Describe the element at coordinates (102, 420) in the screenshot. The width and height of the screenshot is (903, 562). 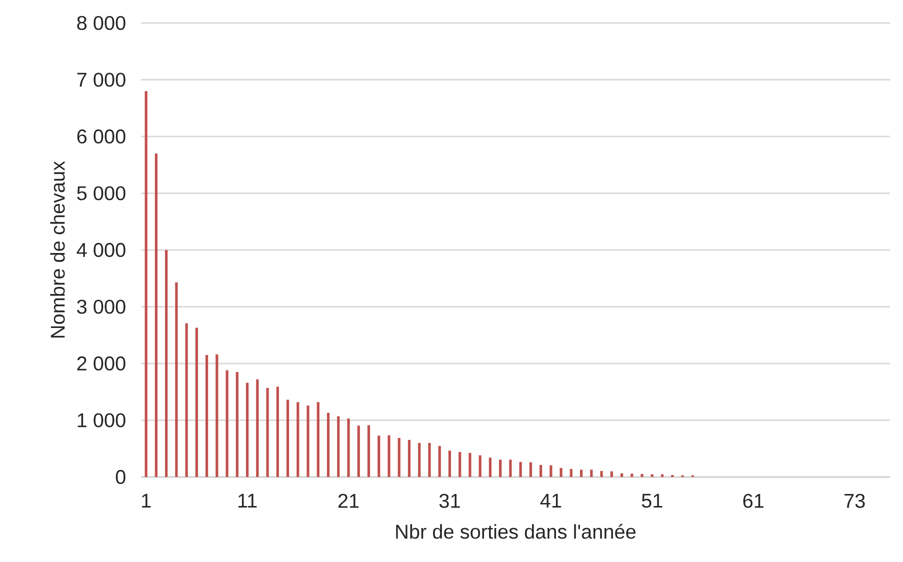
I see `y-tick-label: 1 000` at that location.